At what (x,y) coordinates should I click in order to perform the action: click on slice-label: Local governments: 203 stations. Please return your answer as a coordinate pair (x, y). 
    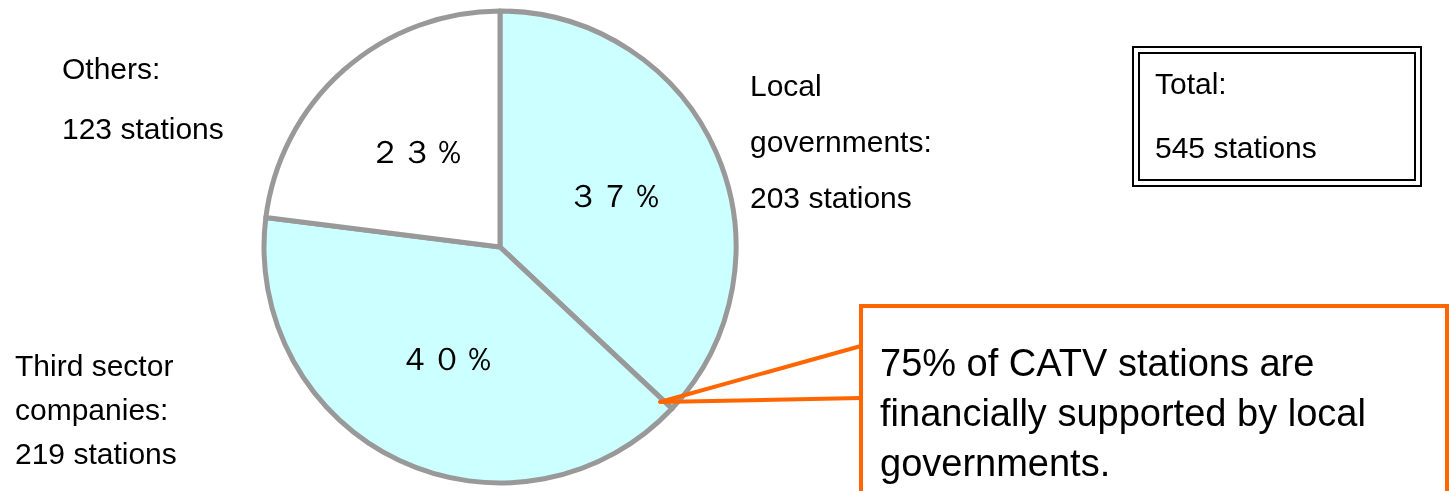
    Looking at the image, I should click on (841, 141).